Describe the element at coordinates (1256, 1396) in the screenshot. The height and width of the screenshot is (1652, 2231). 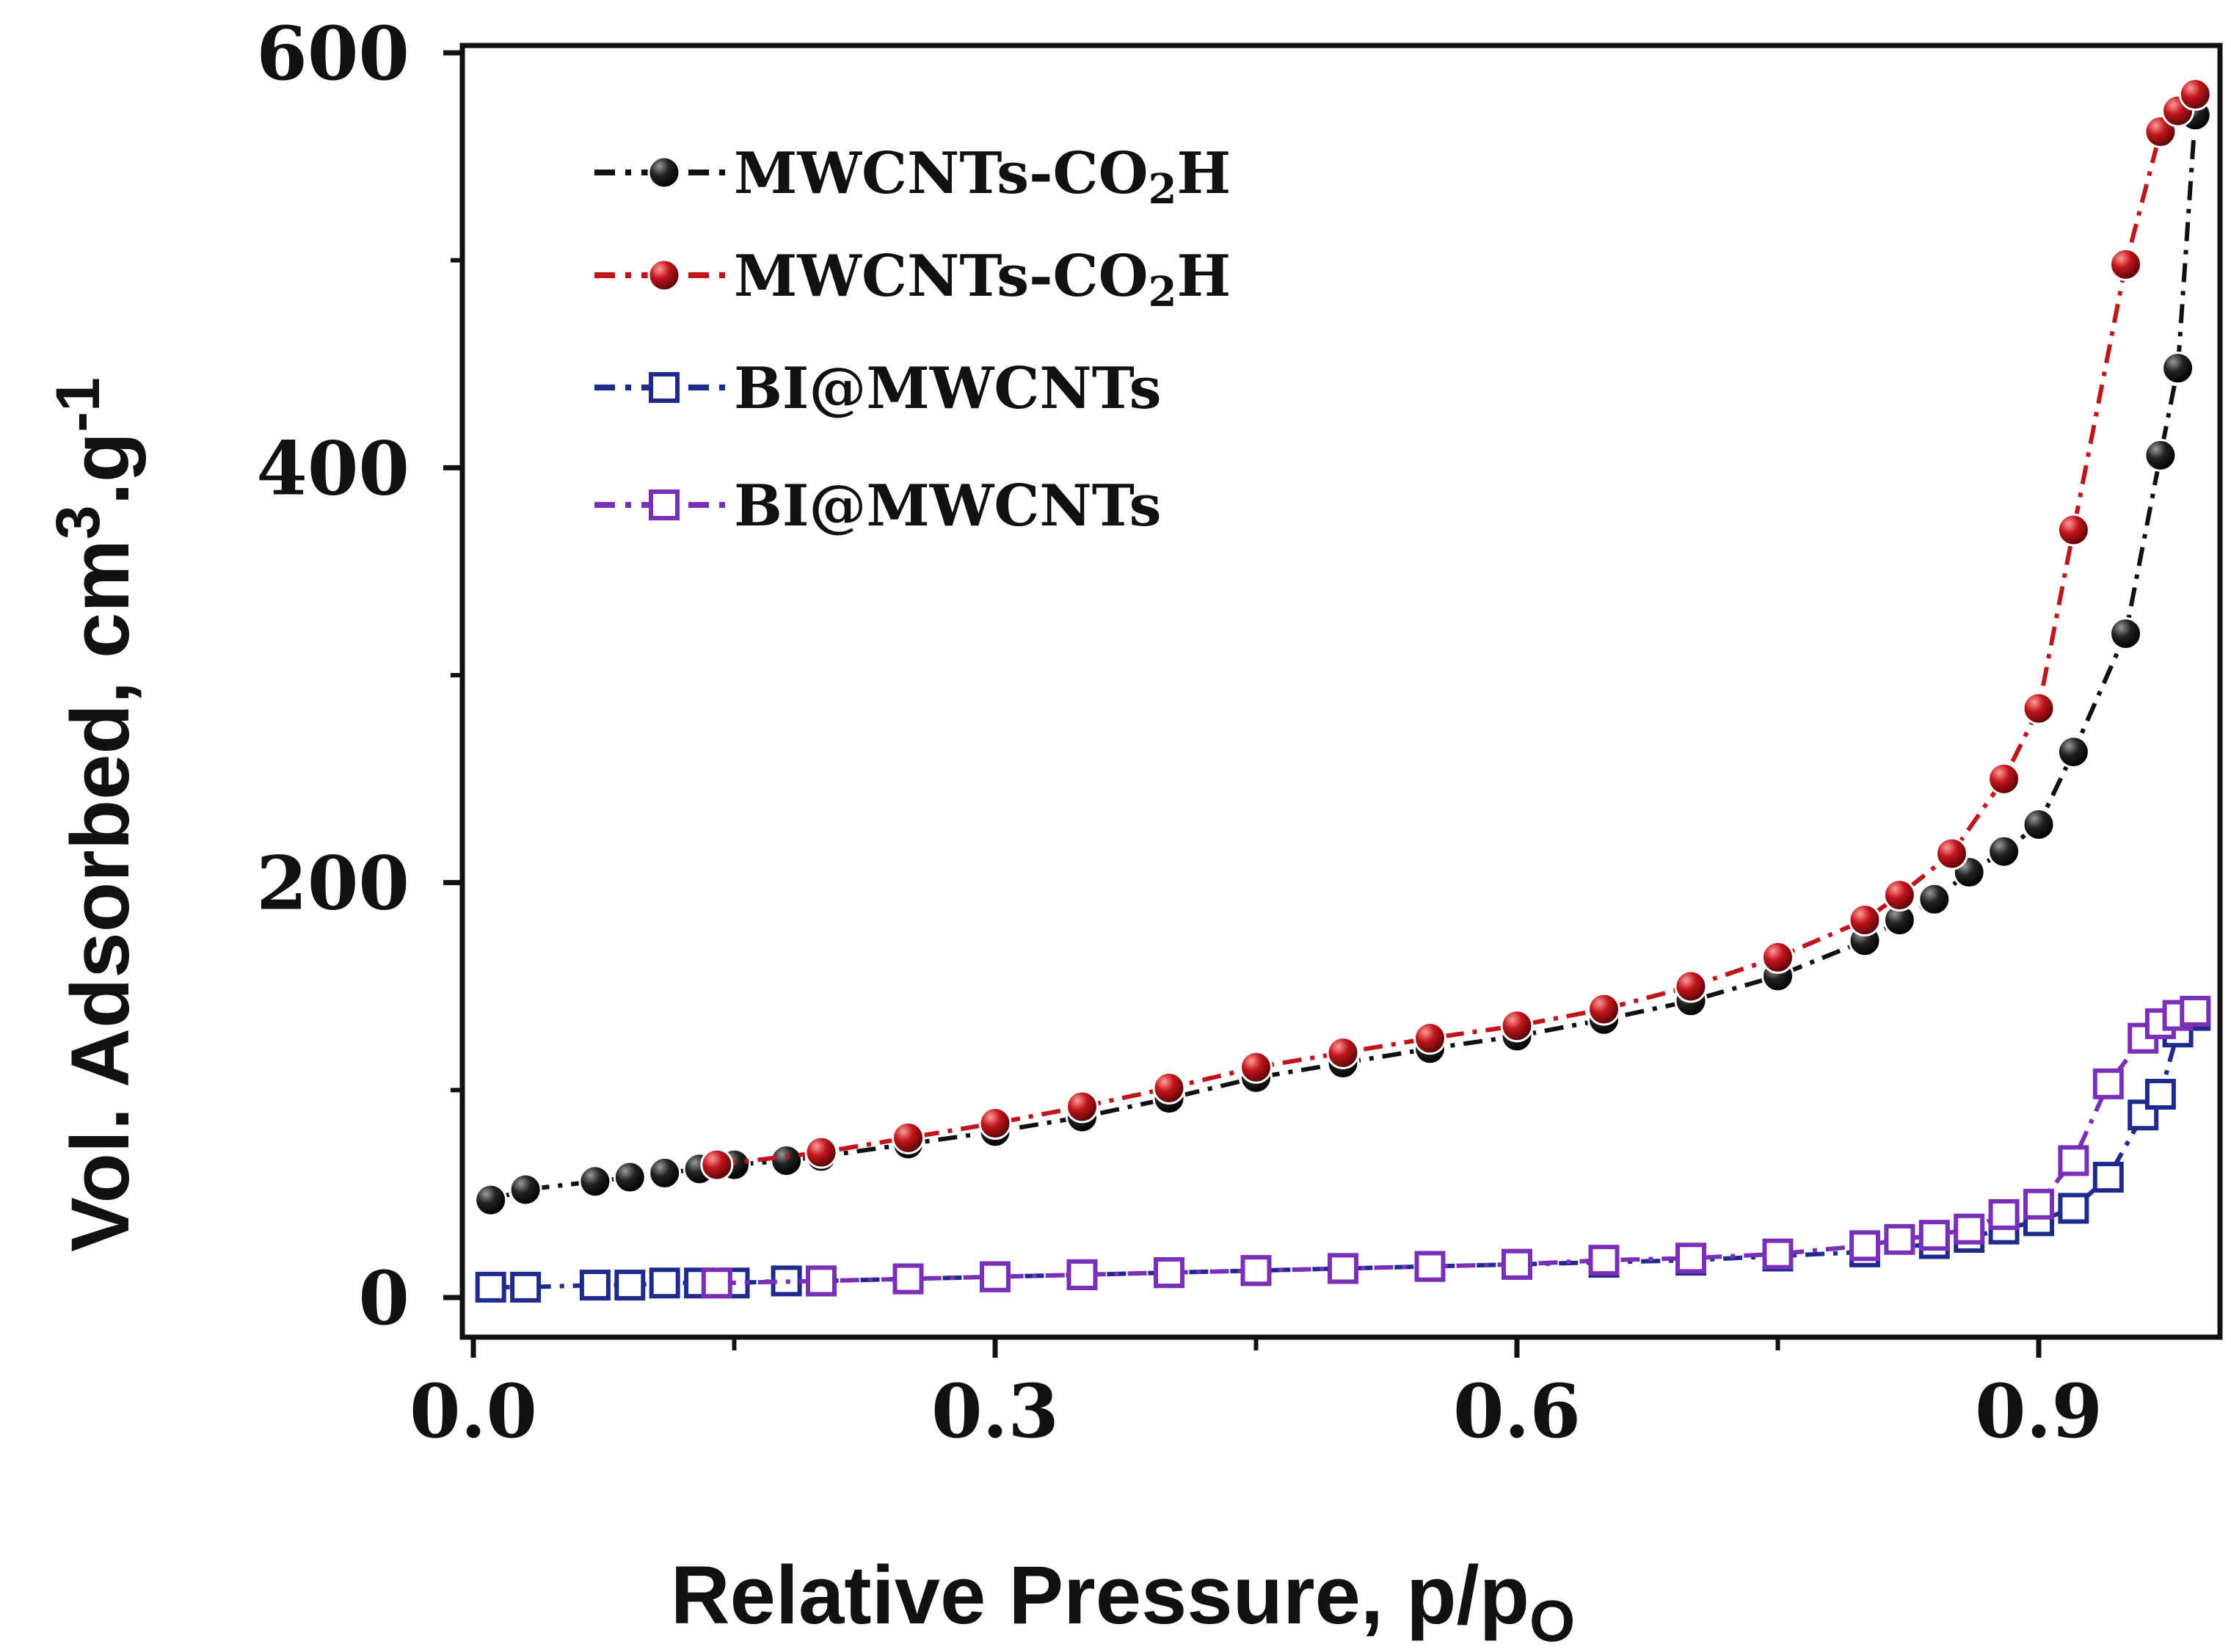
I see `x-axis-ticks: 0.0 0.3 0.6 0.9` at that location.